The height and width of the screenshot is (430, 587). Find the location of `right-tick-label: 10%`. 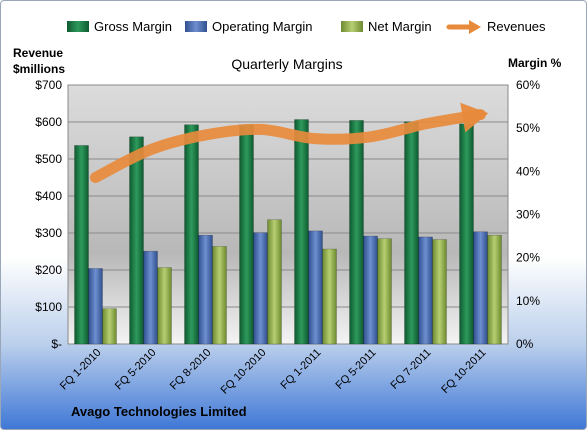

right-tick-label: 10% is located at coordinates (528, 301).